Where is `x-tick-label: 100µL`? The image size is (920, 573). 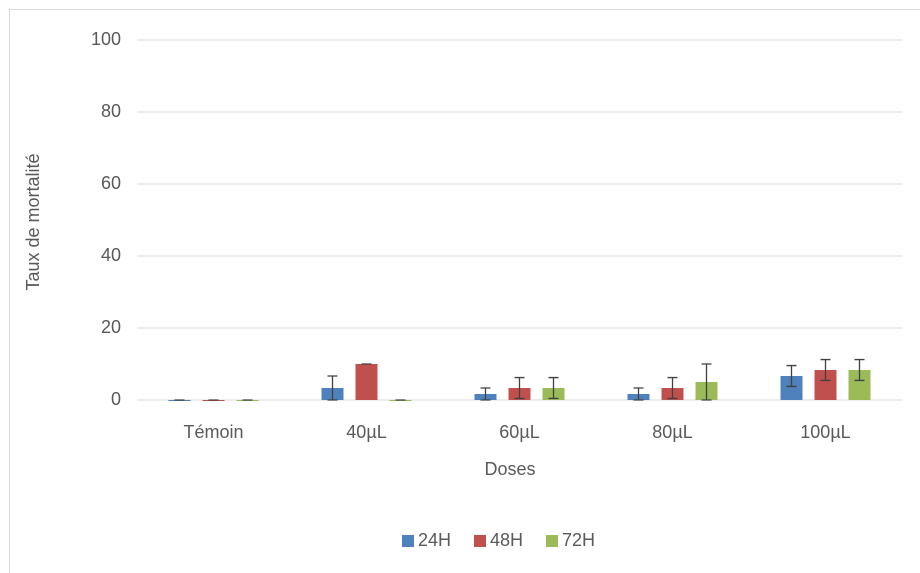 x-tick-label: 100µL is located at coordinates (825, 432).